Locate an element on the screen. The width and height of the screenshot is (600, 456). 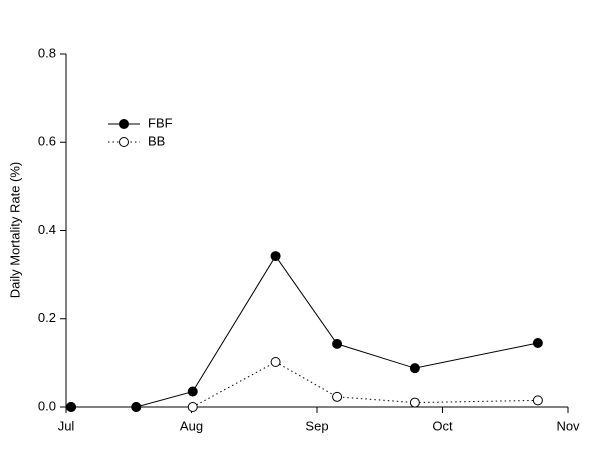
x-tick-label: Oct is located at coordinates (442, 425).